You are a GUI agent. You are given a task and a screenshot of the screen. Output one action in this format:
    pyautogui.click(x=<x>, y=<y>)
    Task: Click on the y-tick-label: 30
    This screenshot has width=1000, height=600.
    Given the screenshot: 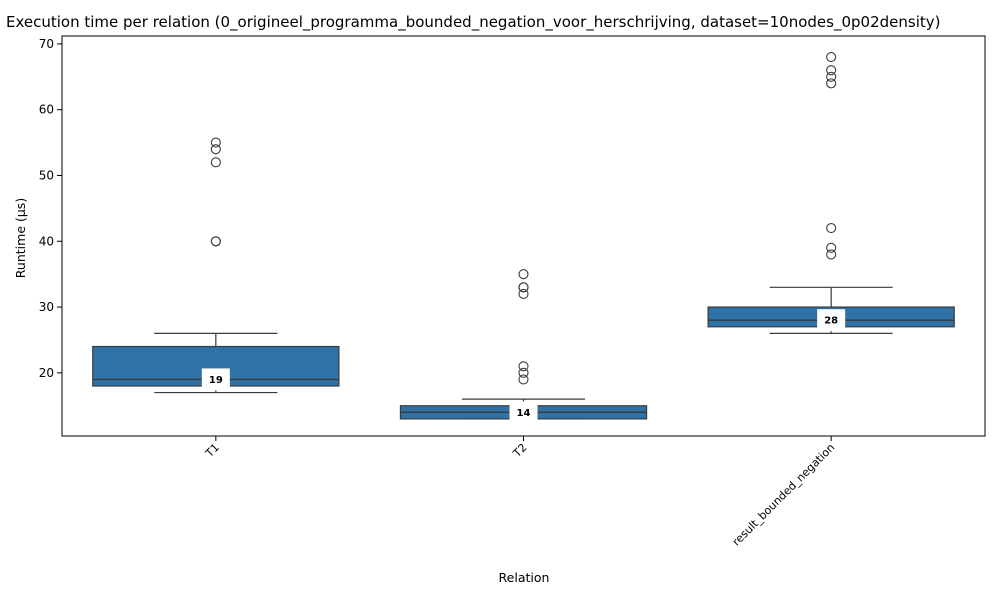 What is the action you would take?
    pyautogui.click(x=46, y=307)
    